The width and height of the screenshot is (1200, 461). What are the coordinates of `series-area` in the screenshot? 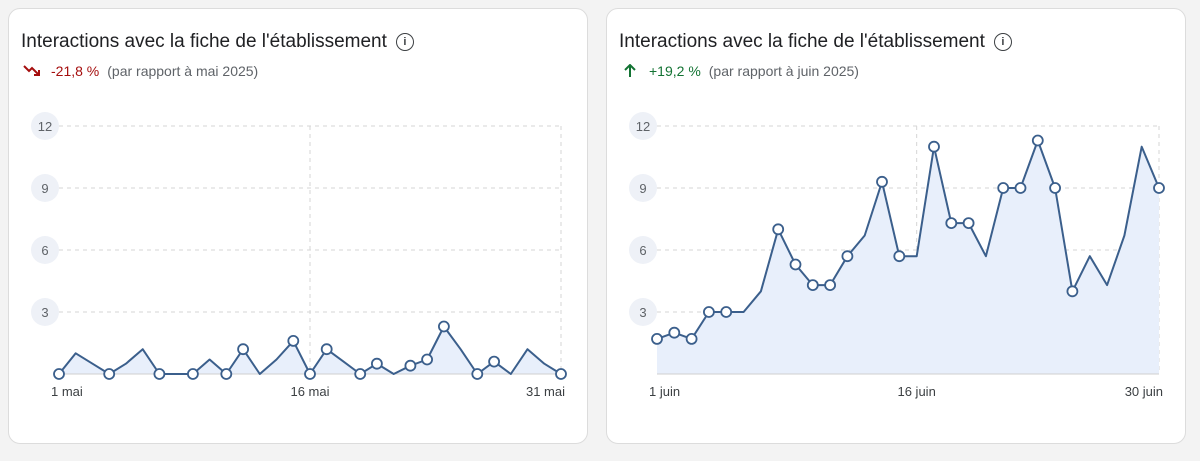 It's located at (310, 350).